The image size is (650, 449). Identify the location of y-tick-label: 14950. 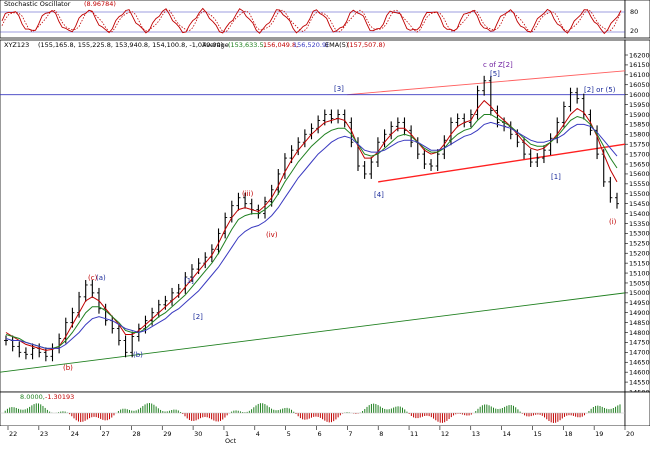
(639, 303).